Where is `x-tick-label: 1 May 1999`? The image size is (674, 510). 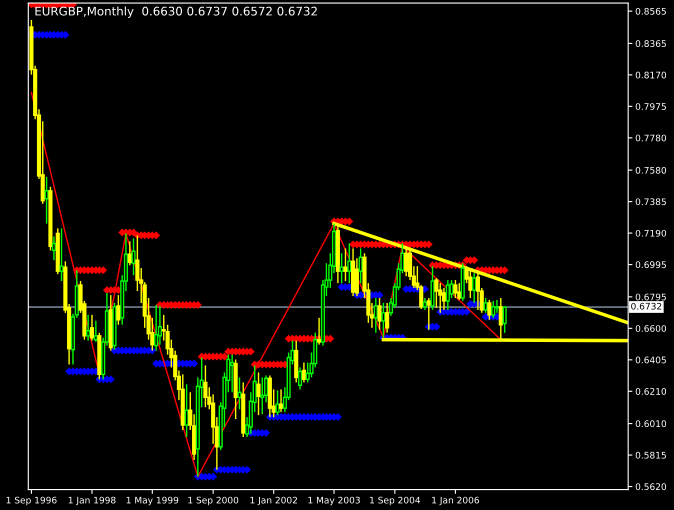 x-tick-label: 1 May 1999 is located at coordinates (152, 501).